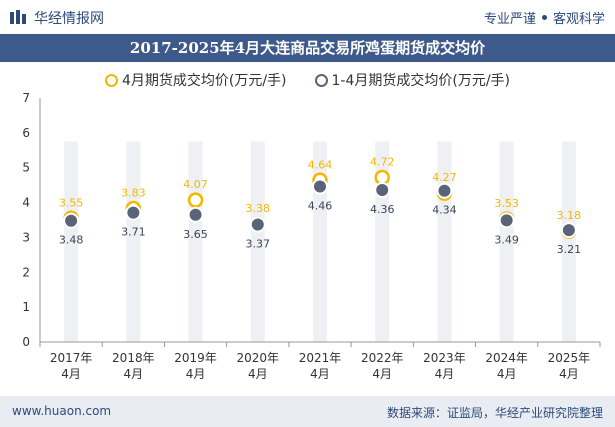 The image size is (615, 427). I want to click on series1-point, so click(195, 200).